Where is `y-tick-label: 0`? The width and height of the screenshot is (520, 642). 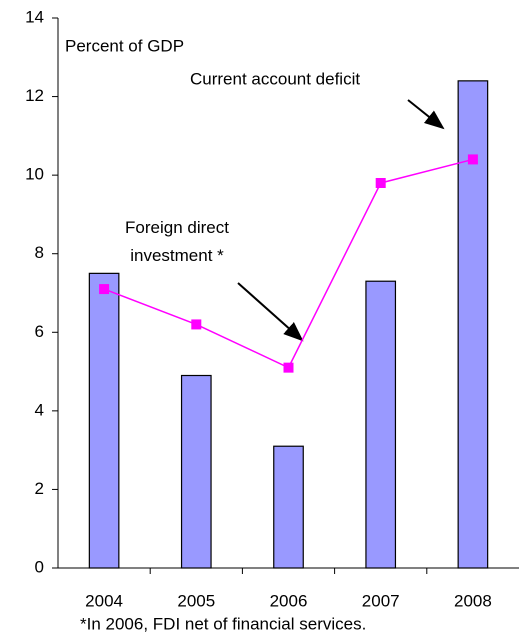 y-tick-label: 0 is located at coordinates (39, 566).